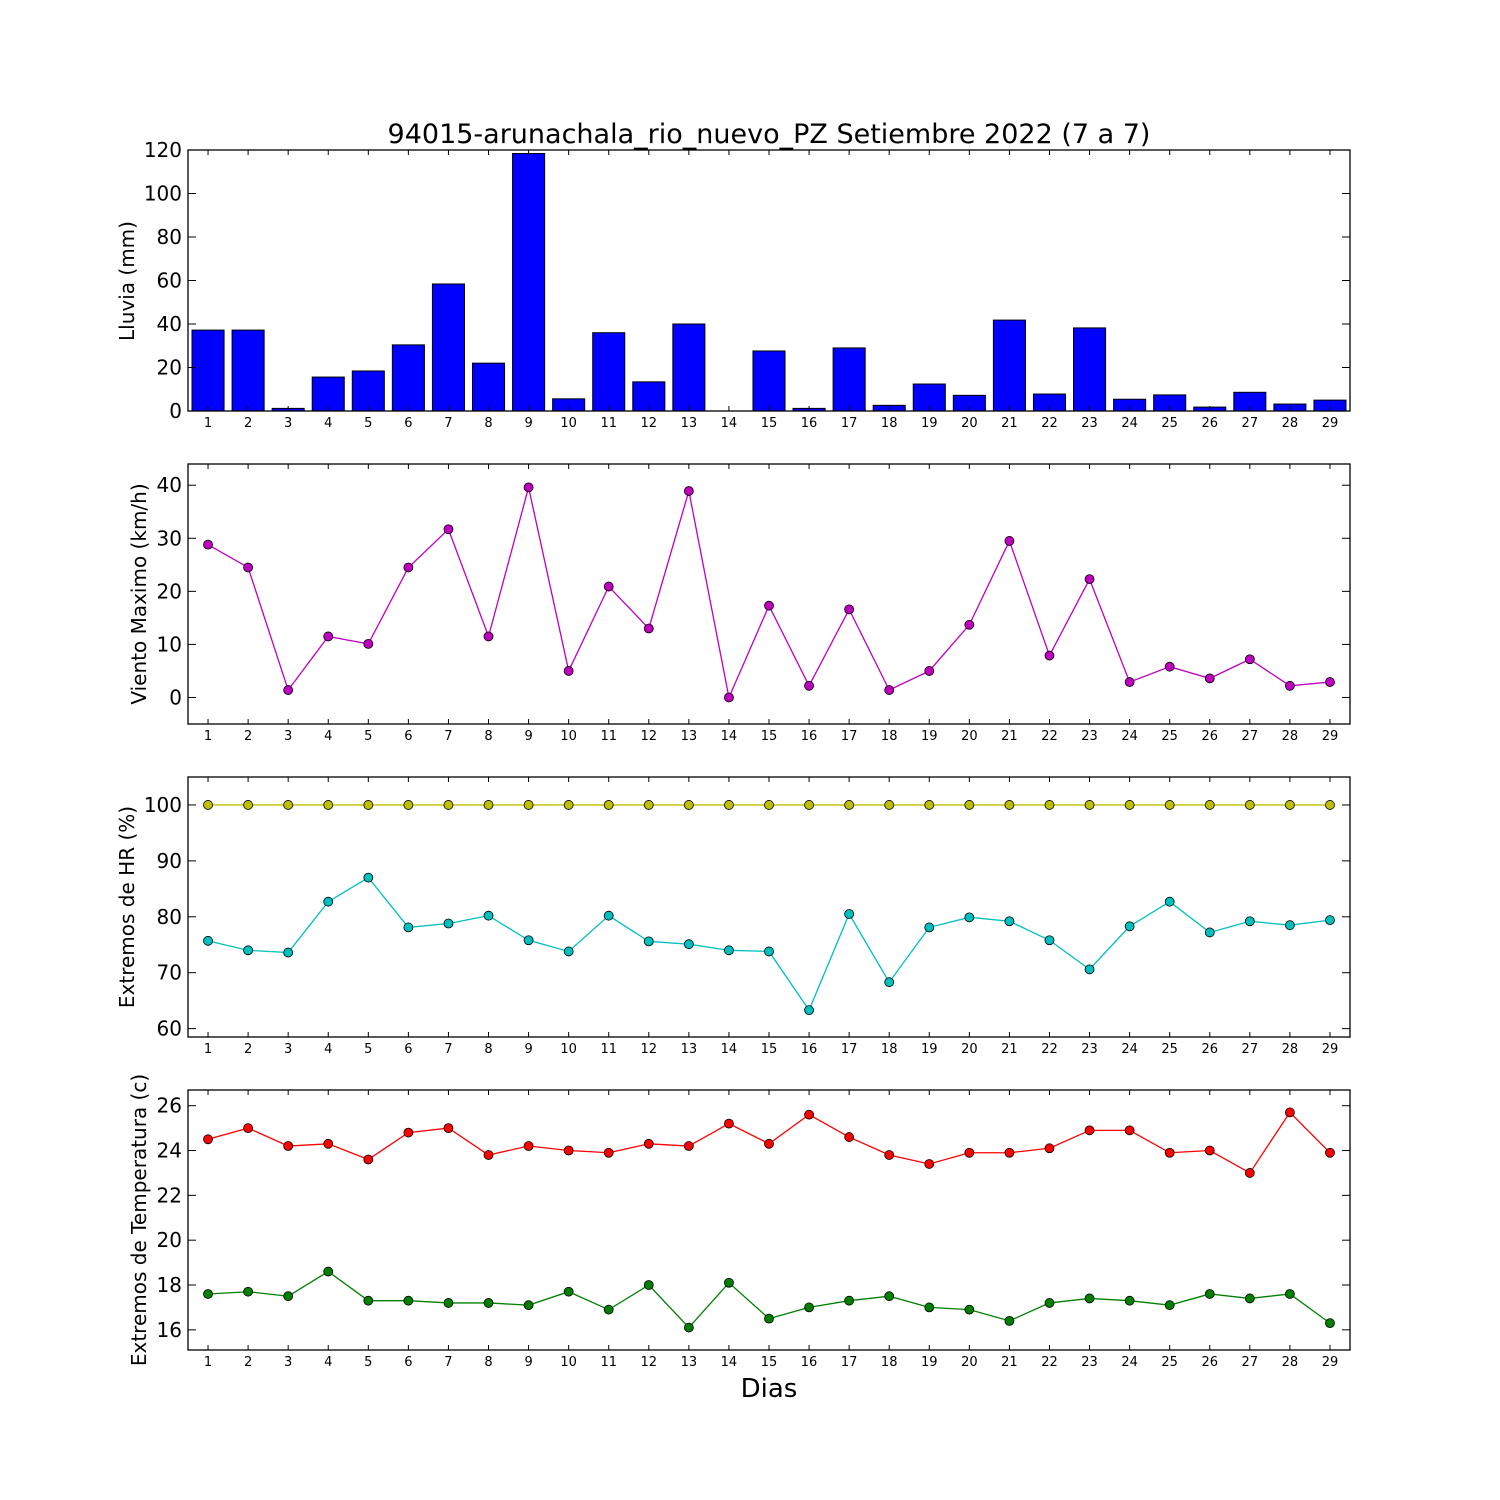  Describe the element at coordinates (448, 1049) in the screenshot. I see `x-tick-label: 7` at that location.